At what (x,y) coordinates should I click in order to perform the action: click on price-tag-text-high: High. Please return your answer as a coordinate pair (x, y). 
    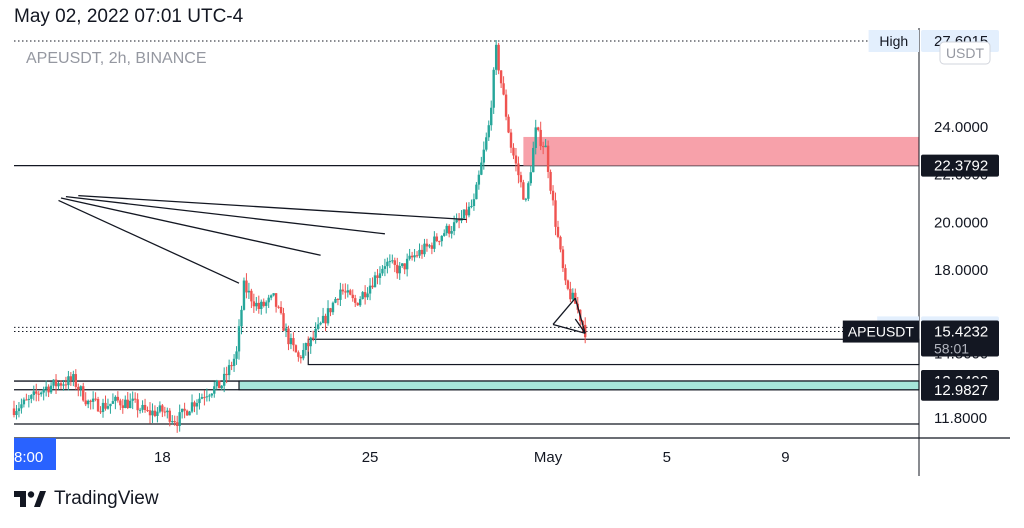
    Looking at the image, I should click on (893, 41).